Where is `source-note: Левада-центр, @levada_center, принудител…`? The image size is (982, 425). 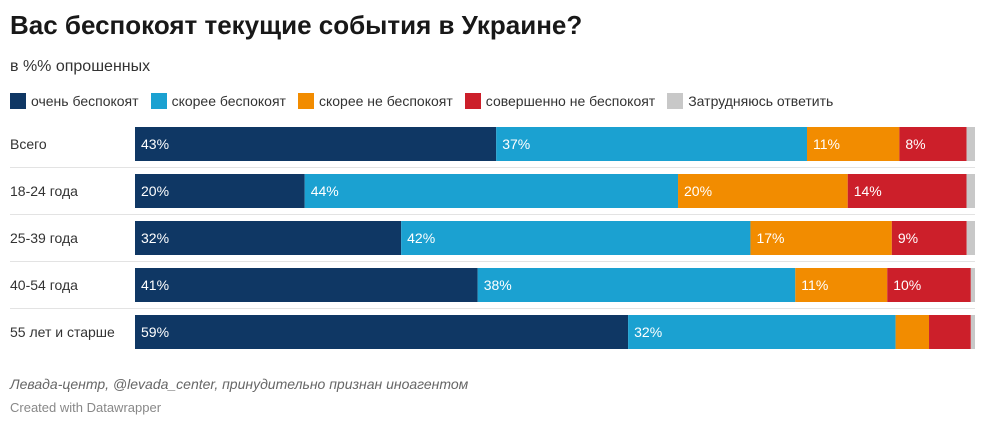 source-note: Левада-центр, @levada_center, принудител… is located at coordinates (239, 384).